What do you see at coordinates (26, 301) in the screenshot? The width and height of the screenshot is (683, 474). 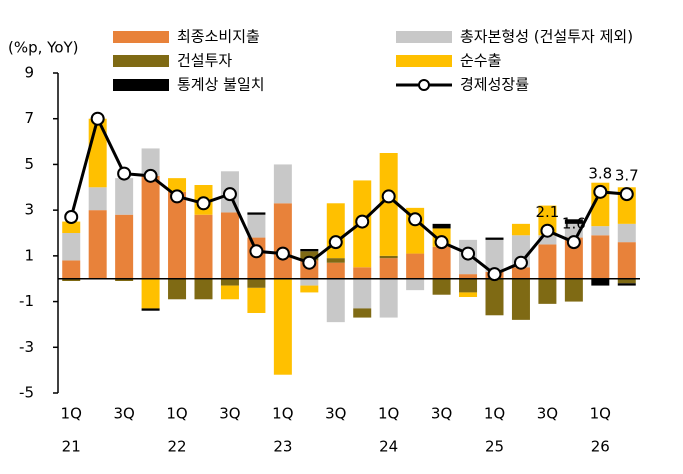 I see `y-tick-label: -1` at bounding box center [26, 301].